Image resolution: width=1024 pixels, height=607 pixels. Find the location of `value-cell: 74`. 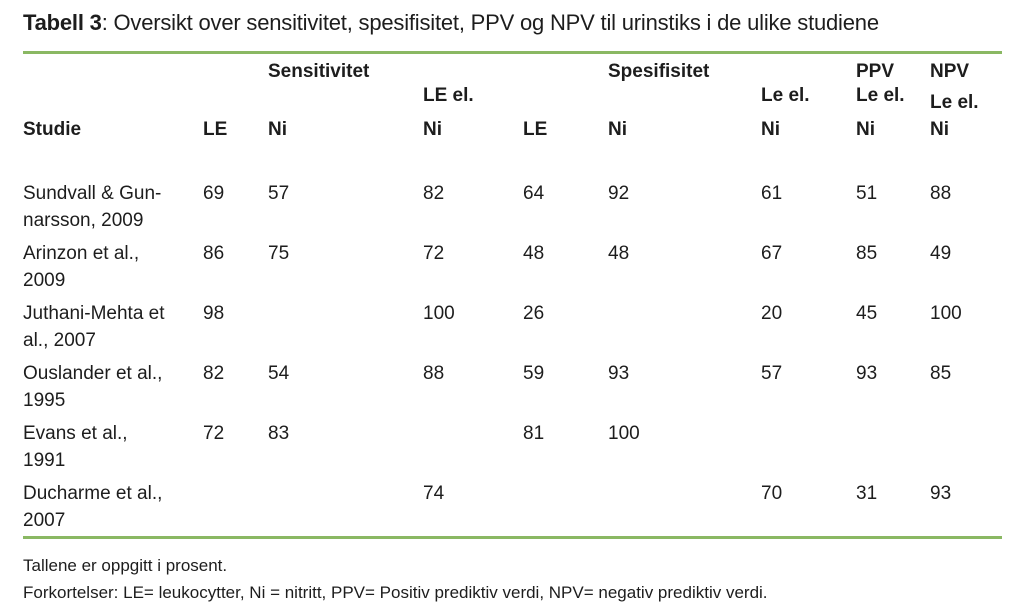

value-cell: 74 is located at coordinates (434, 493).